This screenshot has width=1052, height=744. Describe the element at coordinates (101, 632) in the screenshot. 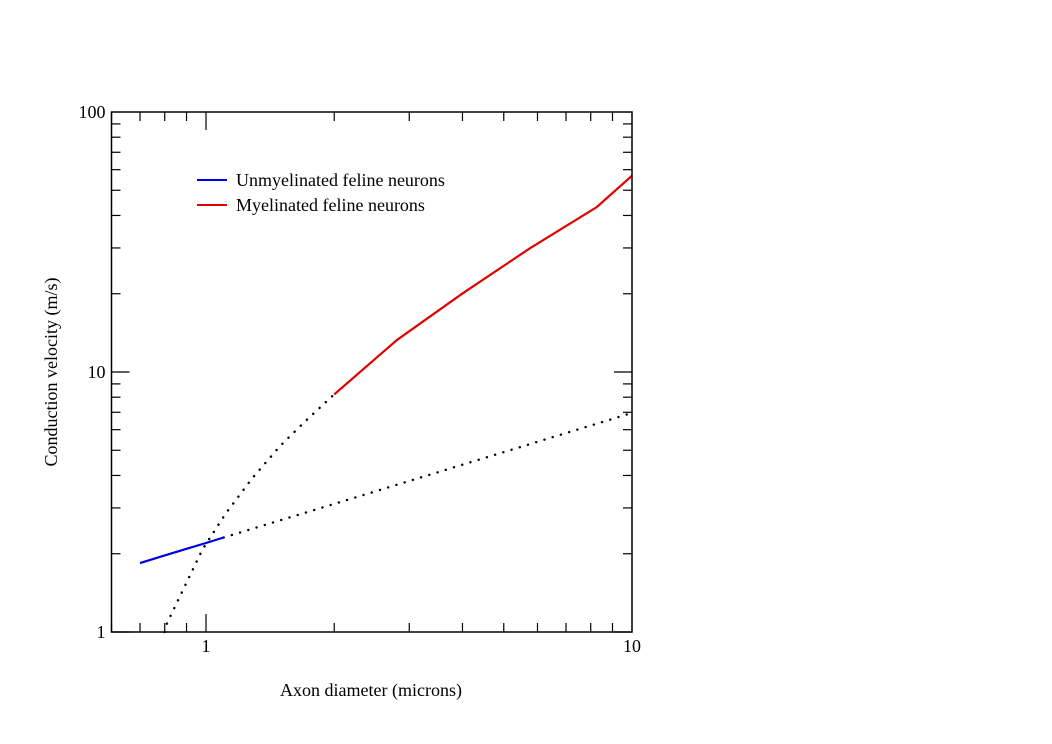

I see `y-tick-label: 1` at that location.